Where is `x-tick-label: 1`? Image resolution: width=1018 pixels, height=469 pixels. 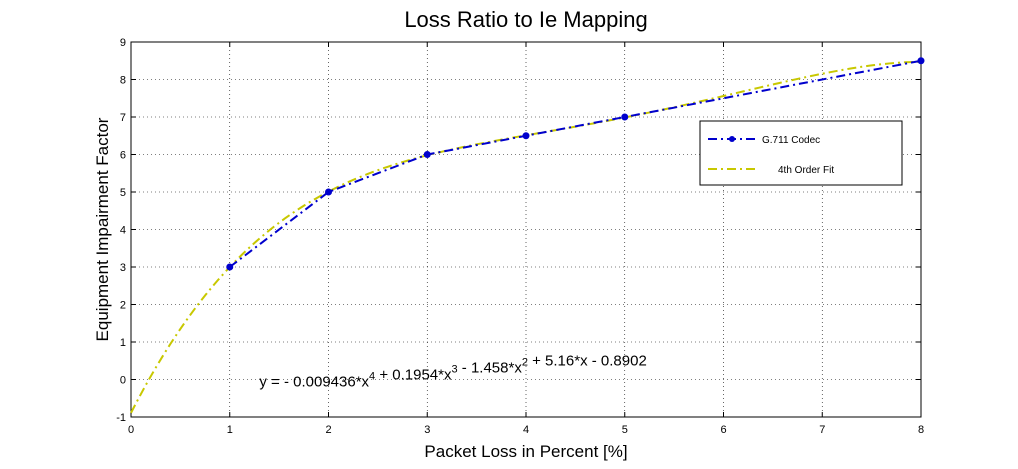 x-tick-label: 1 is located at coordinates (230, 430).